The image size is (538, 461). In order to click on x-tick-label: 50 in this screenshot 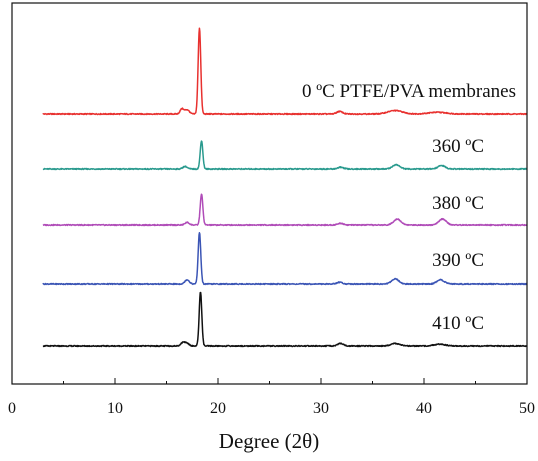, I will do `click(527, 408)`.